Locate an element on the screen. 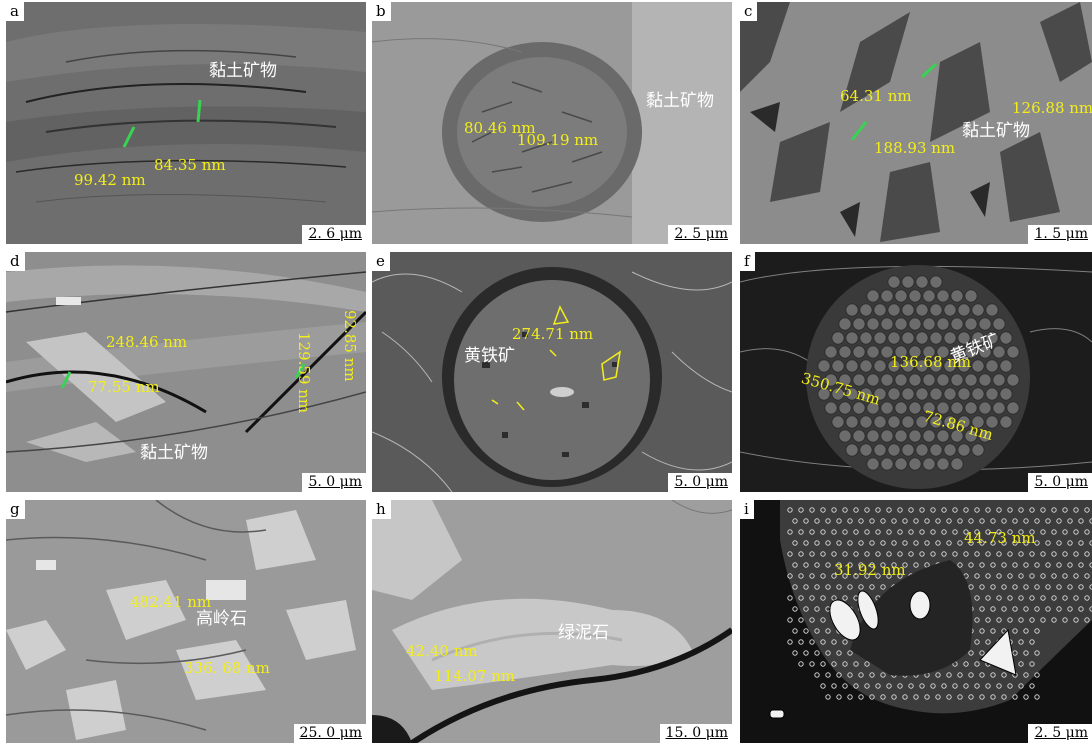 The image size is (1092, 743). scale-bar: 1. 5 μm is located at coordinates (1060, 234).